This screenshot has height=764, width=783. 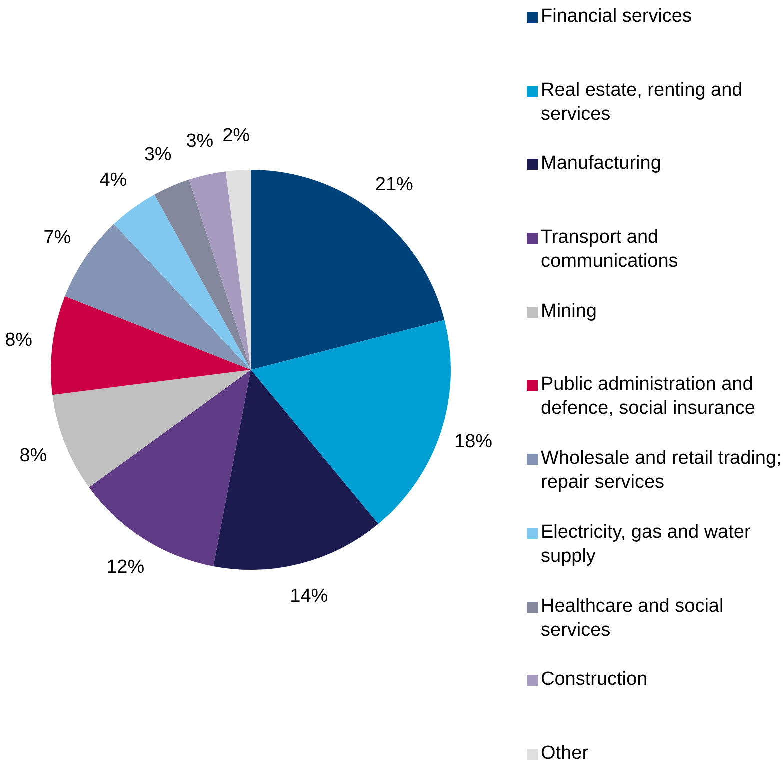 I want to click on legend-label: Financial services, so click(x=617, y=17).